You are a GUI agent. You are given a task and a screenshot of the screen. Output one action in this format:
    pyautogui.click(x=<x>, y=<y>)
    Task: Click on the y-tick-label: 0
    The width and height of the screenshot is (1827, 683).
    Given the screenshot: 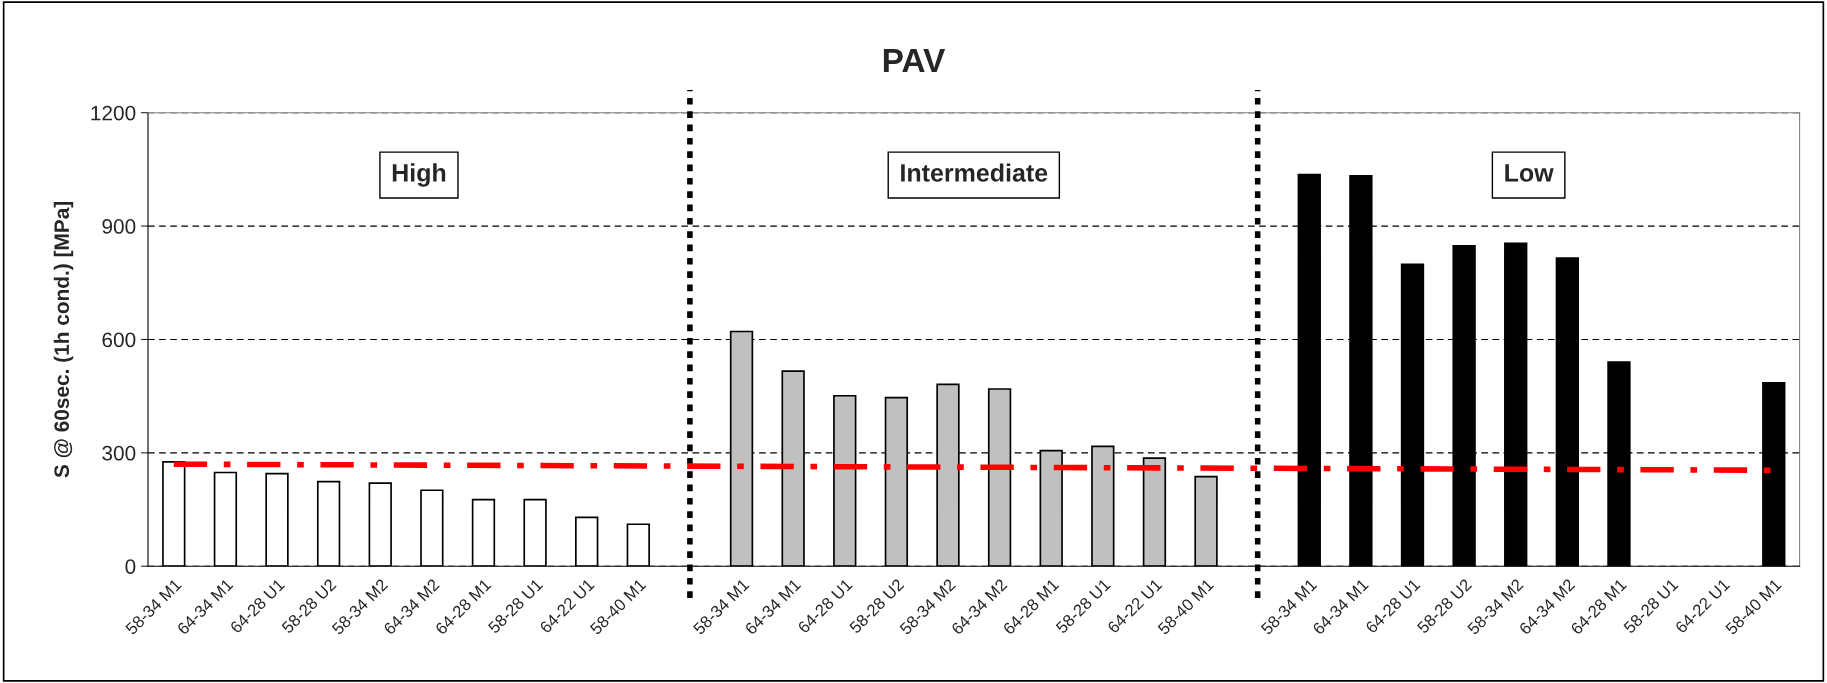 What is the action you would take?
    pyautogui.click(x=130, y=566)
    